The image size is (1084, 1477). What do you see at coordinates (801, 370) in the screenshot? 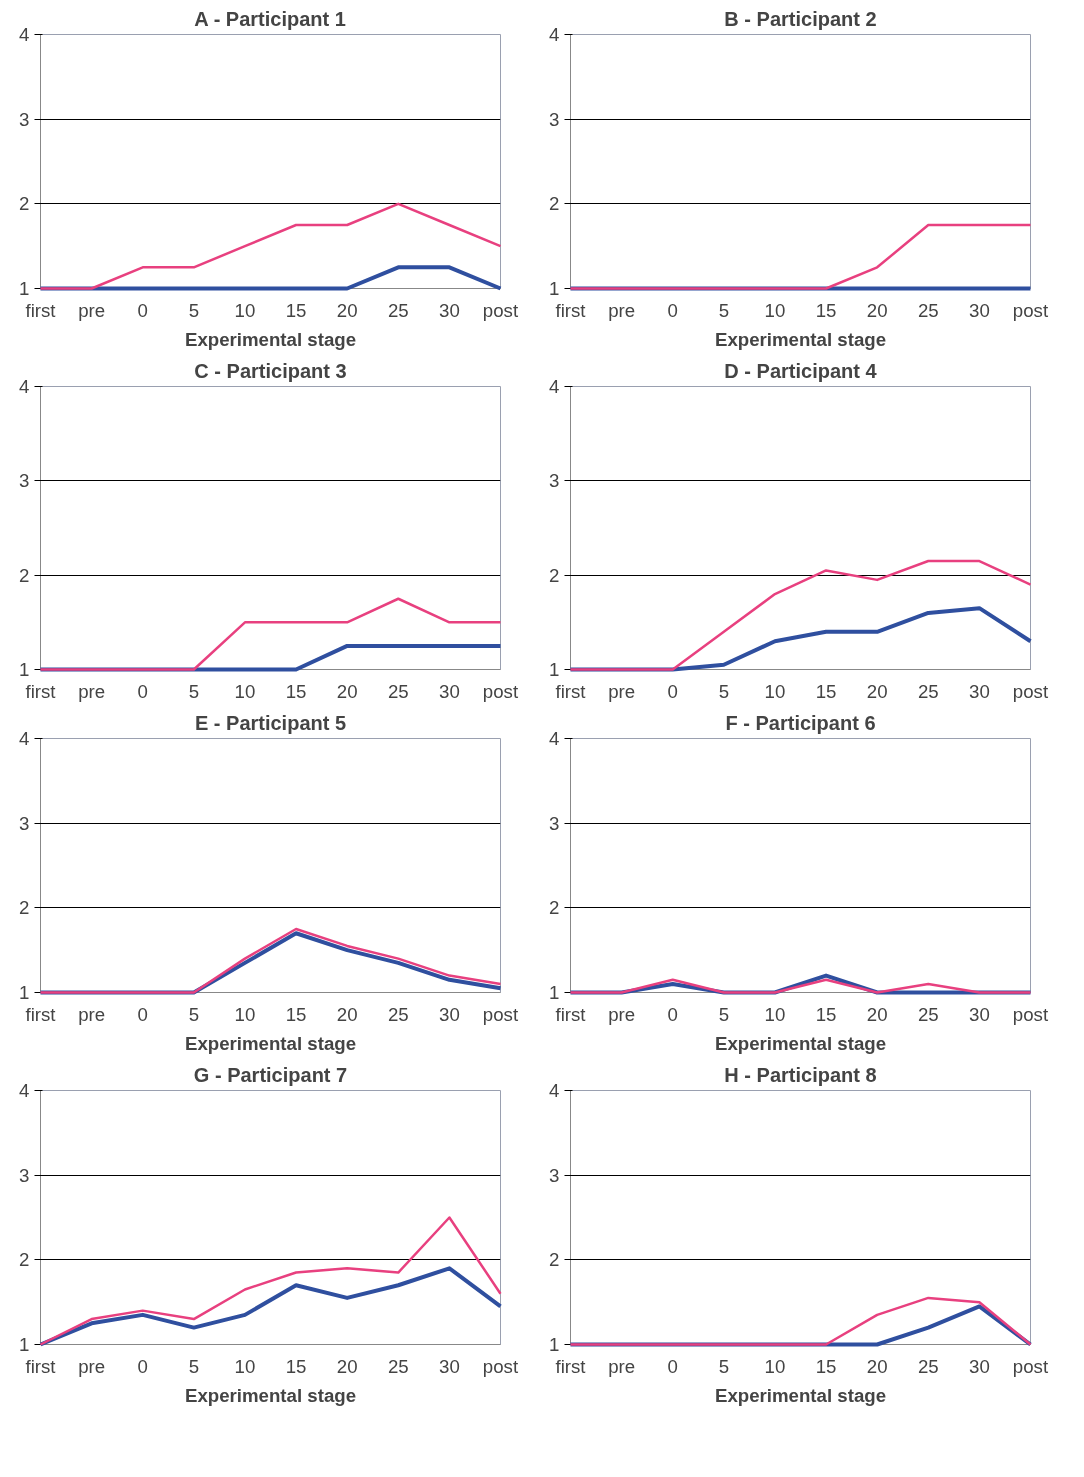
I see `chart-title: D - Participant 4` at bounding box center [801, 370].